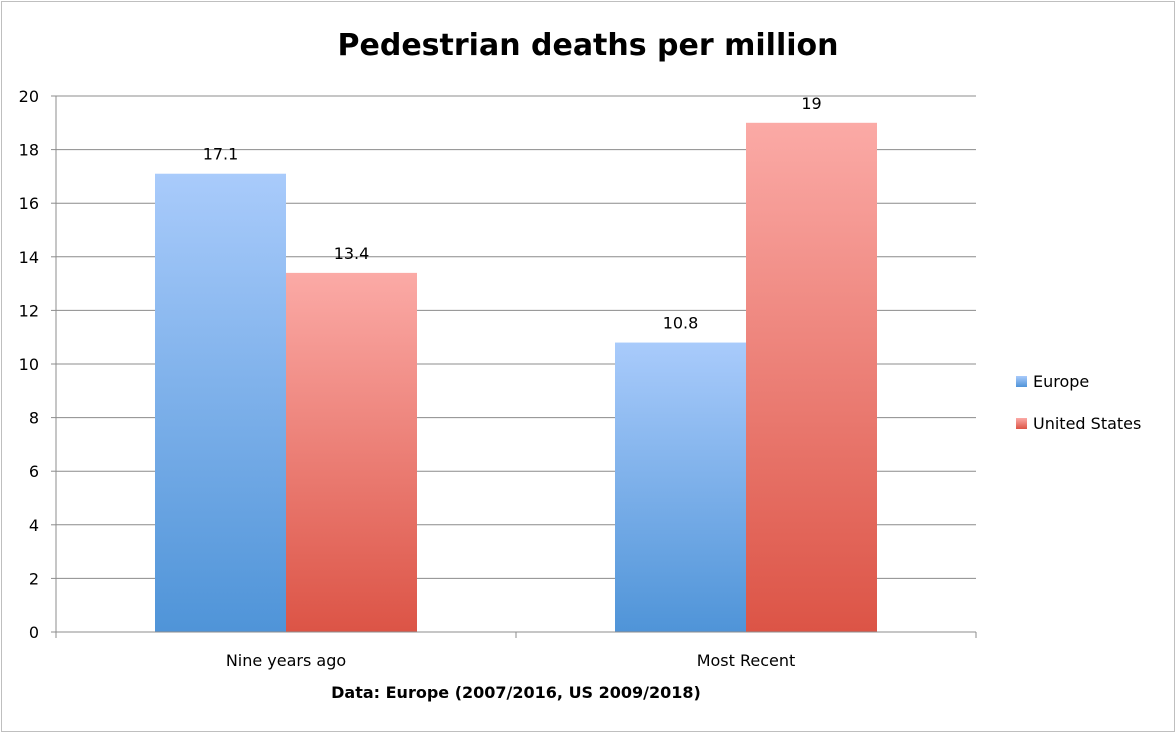  What do you see at coordinates (220, 402) in the screenshot?
I see `bar-europe-nine-years-ago` at bounding box center [220, 402].